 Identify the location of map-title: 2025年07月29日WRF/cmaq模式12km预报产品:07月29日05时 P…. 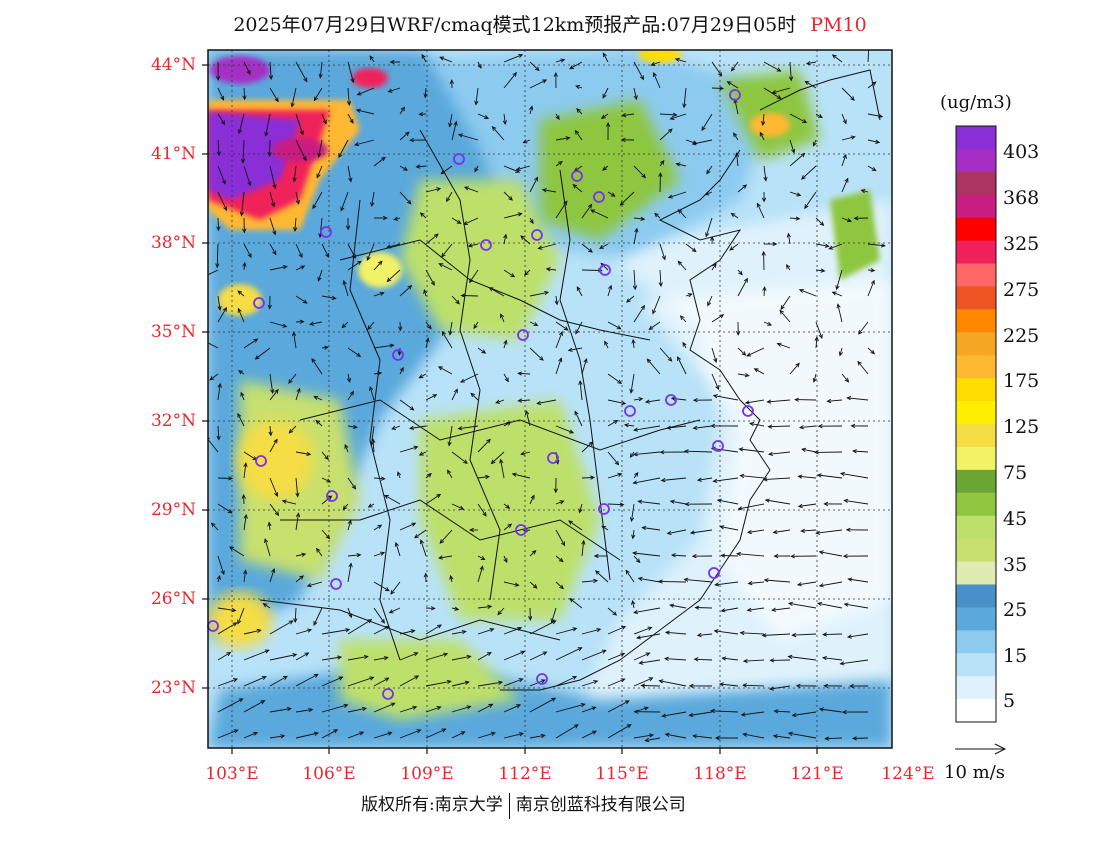
(550, 23).